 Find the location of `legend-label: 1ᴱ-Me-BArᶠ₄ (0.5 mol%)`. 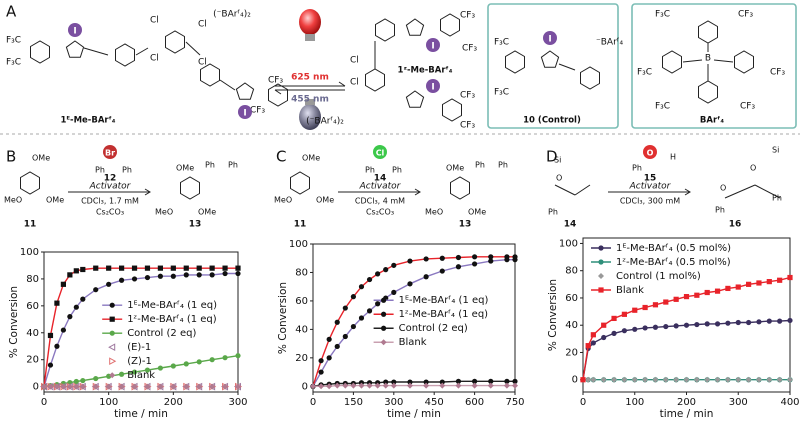

legend-label: 1ᴱ-Me-BArᶠ₄ (0.5 mol%) is located at coordinates (673, 248).